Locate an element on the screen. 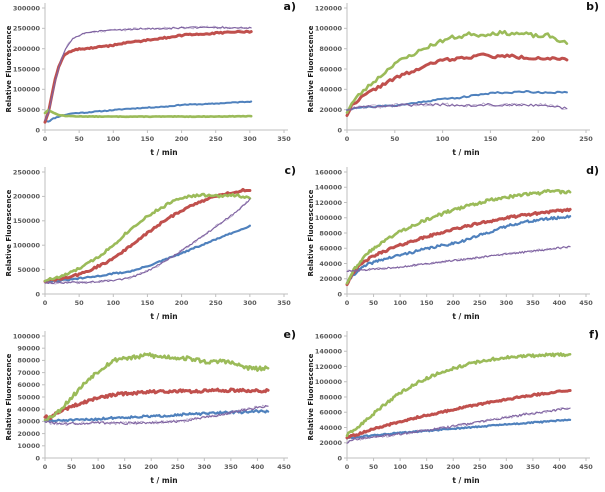 The height and width of the screenshot is (492, 605). panel-label-c: c) is located at coordinates (290, 170).